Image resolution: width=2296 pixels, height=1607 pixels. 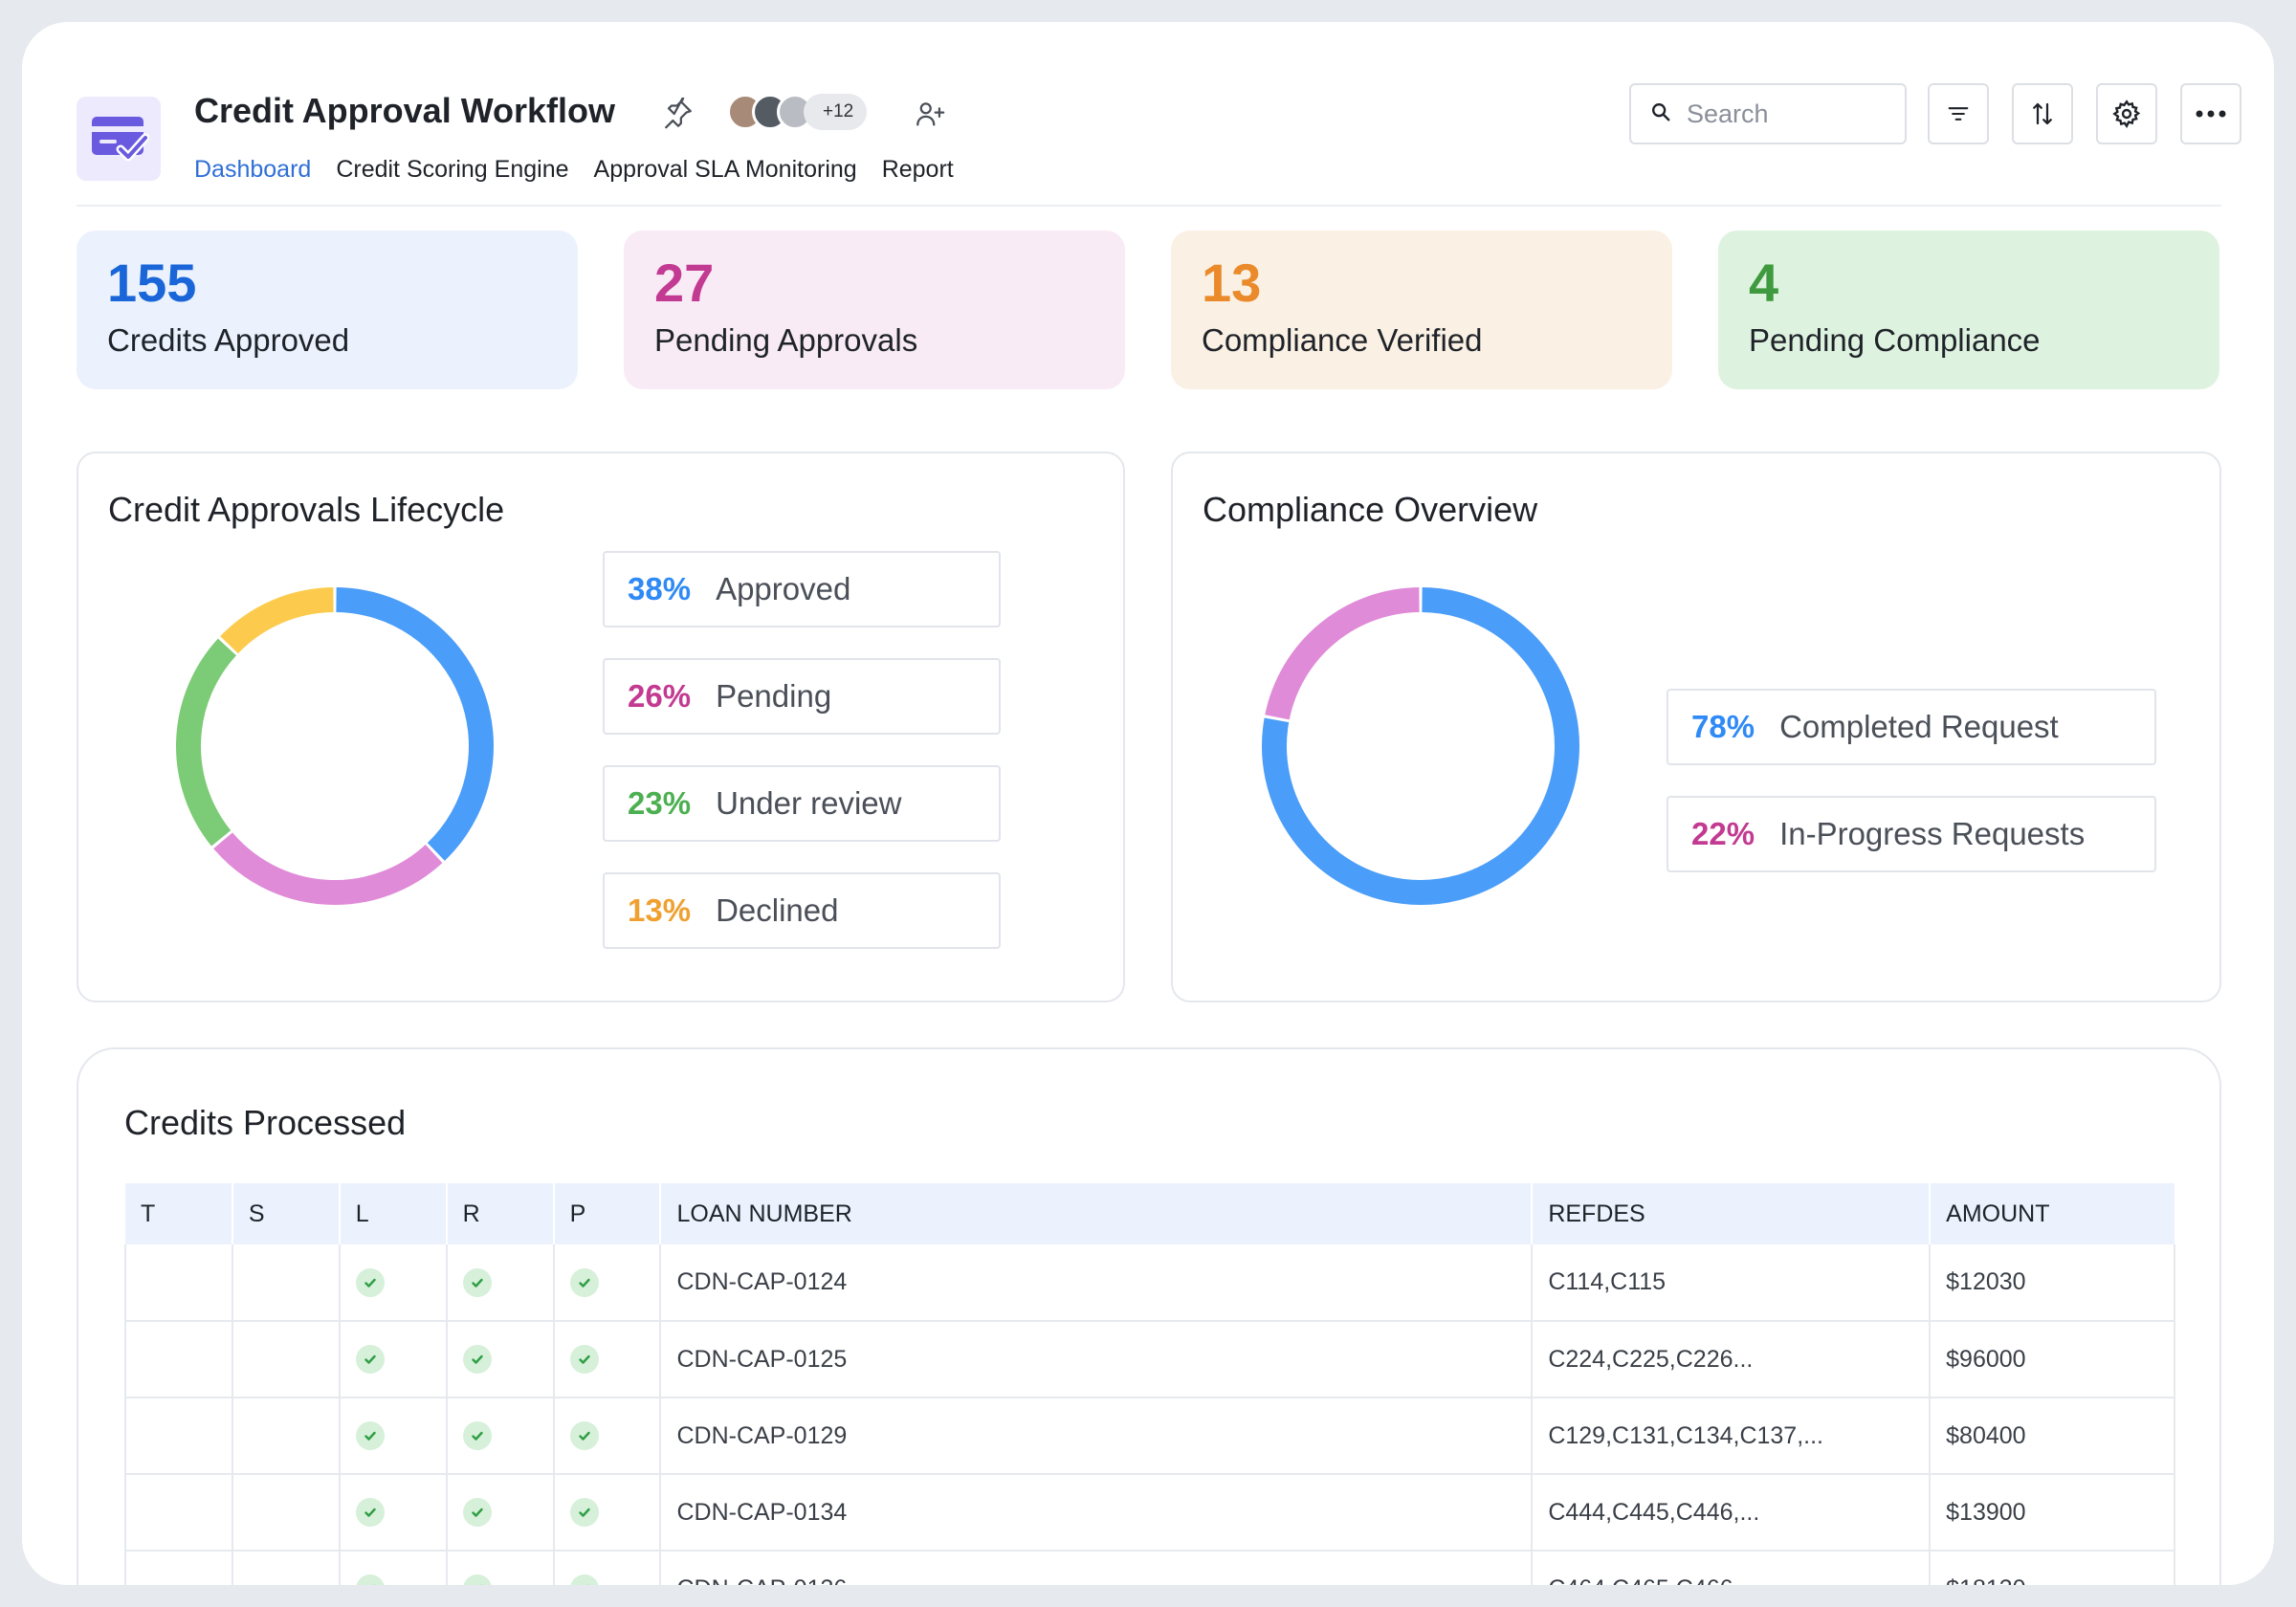 What do you see at coordinates (327, 310) in the screenshot?
I see `kpi-credits-approved: 155 Credits Approved` at bounding box center [327, 310].